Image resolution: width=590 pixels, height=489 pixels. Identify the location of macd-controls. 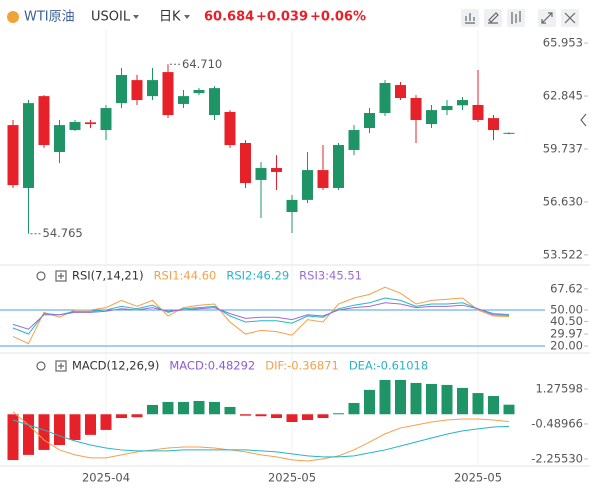
(51, 366).